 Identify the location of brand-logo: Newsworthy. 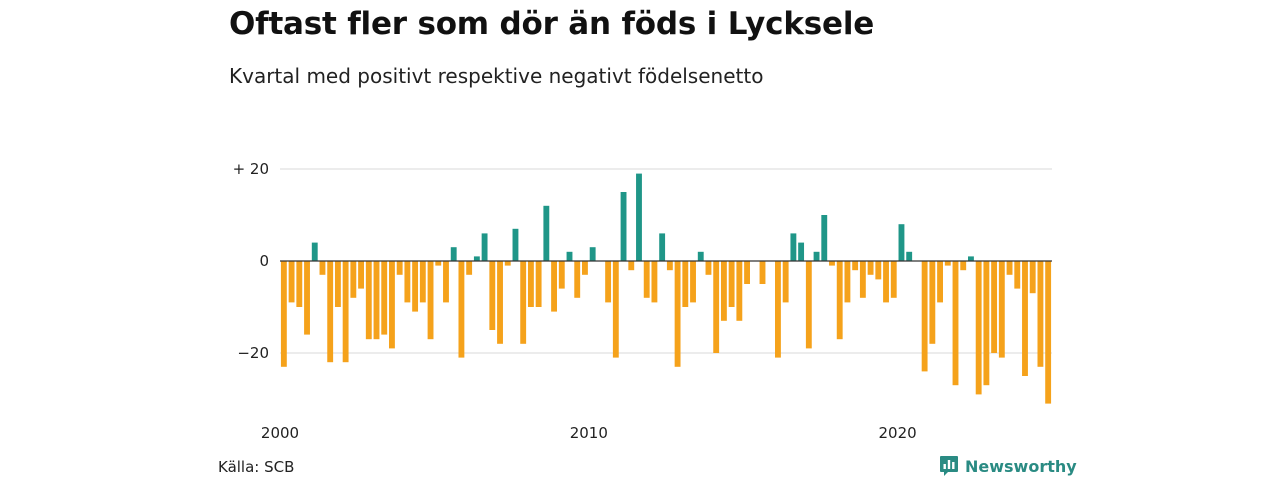
(1008, 466).